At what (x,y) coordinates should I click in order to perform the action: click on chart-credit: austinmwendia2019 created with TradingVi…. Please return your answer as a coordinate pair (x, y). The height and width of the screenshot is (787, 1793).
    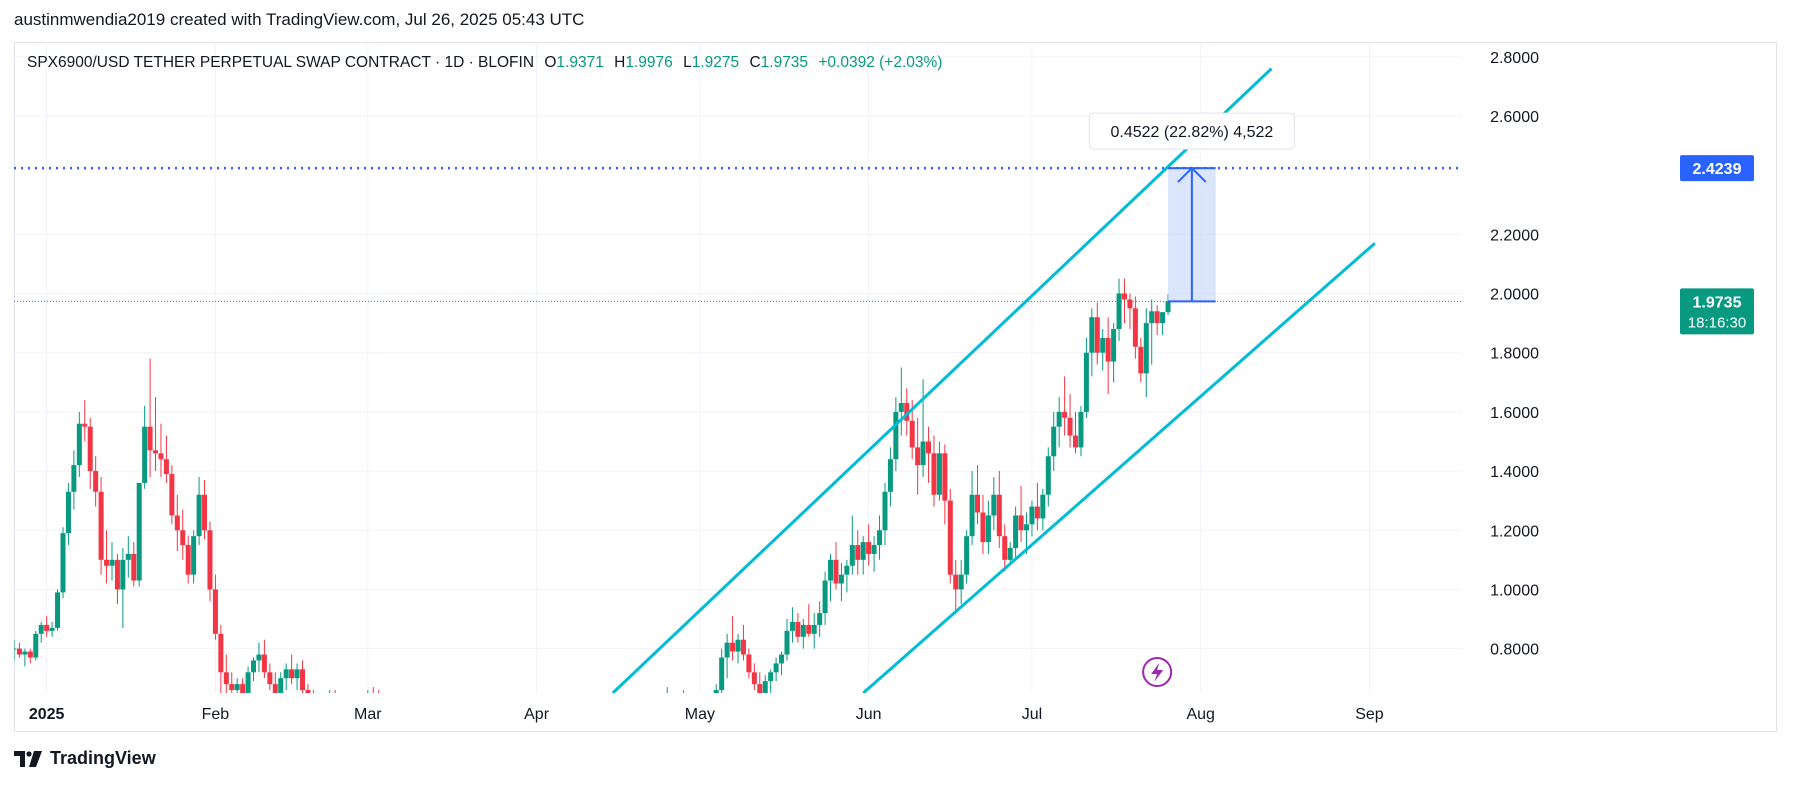
    Looking at the image, I should click on (299, 19).